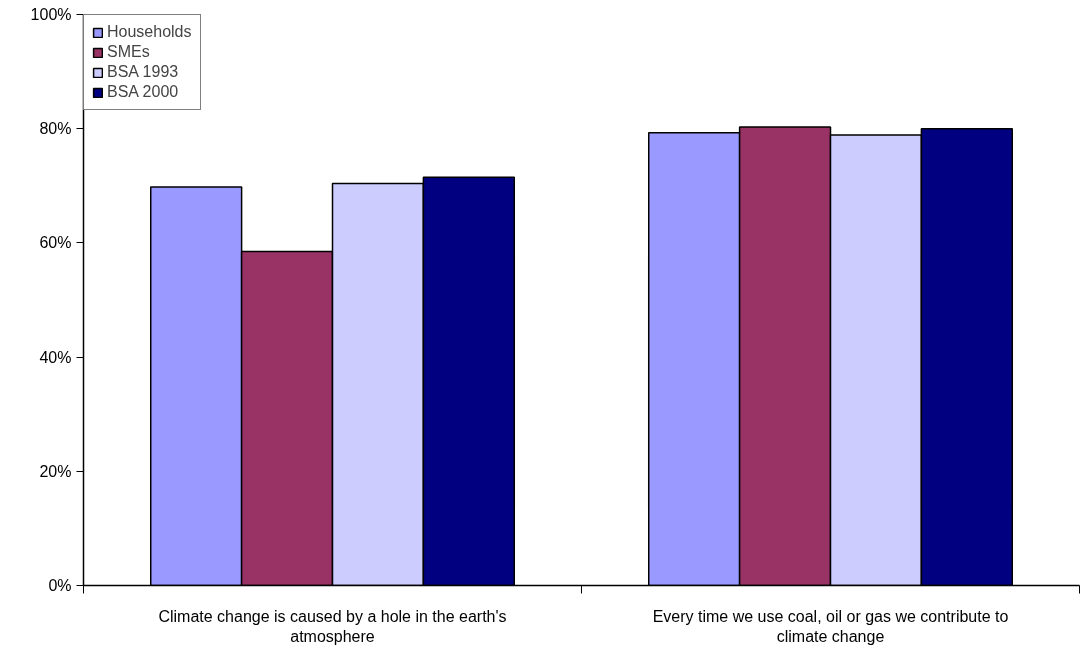 This screenshot has width=1081, height=657. Describe the element at coordinates (143, 92) in the screenshot. I see `legend-label: BSA 2000` at that location.